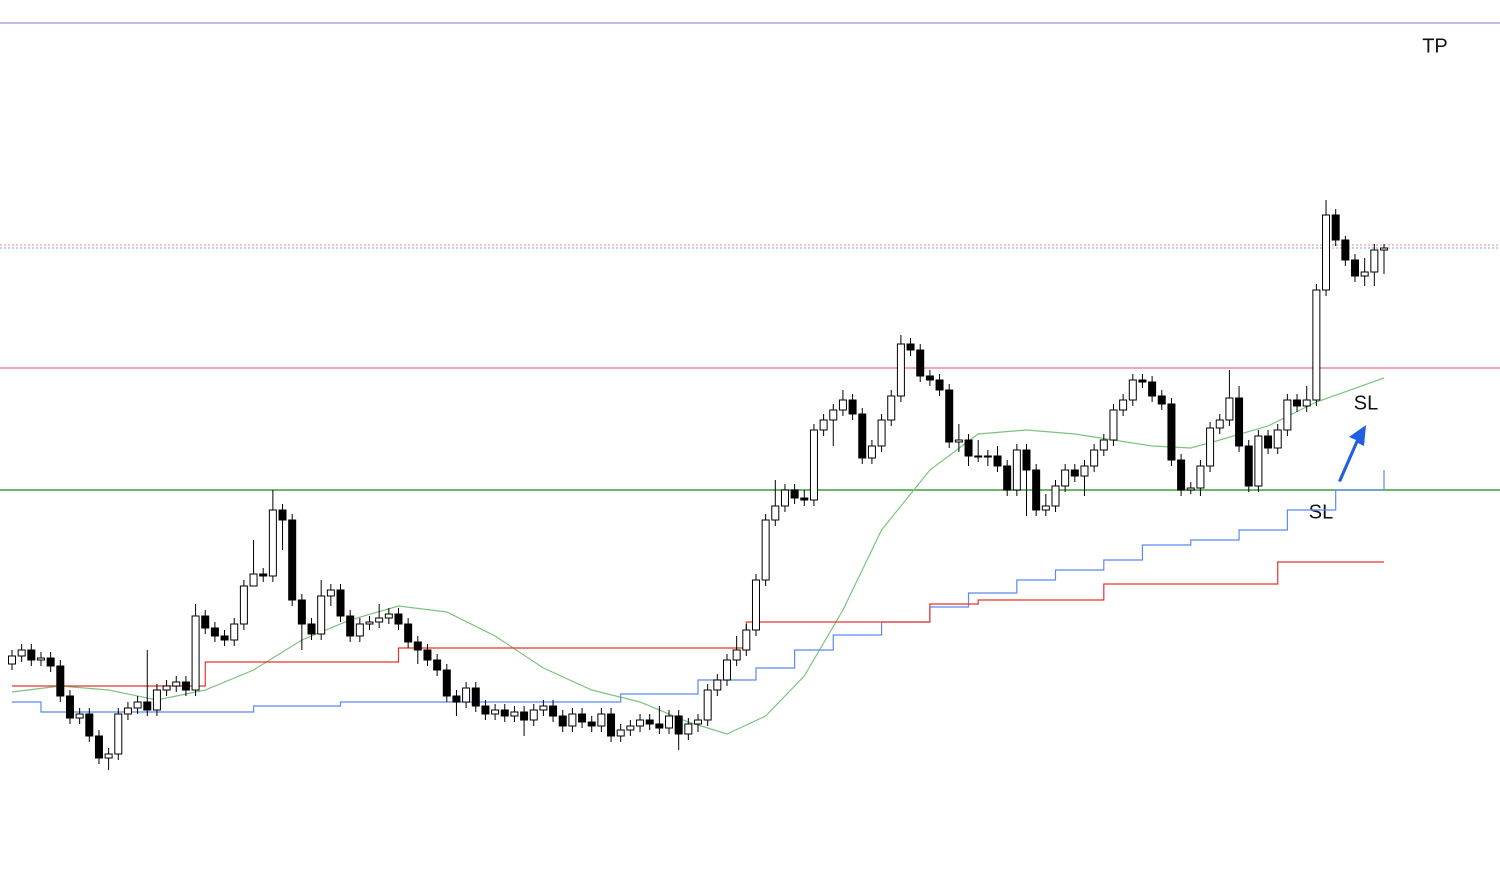 This screenshot has height=886, width=1500. What do you see at coordinates (1352, 453) in the screenshot?
I see `arrow` at bounding box center [1352, 453].